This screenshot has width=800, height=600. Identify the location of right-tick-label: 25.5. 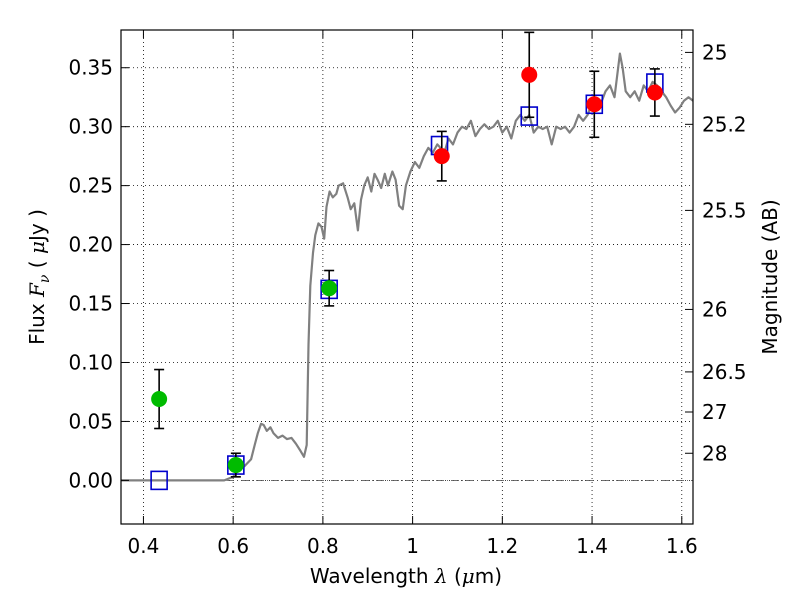
(724, 210).